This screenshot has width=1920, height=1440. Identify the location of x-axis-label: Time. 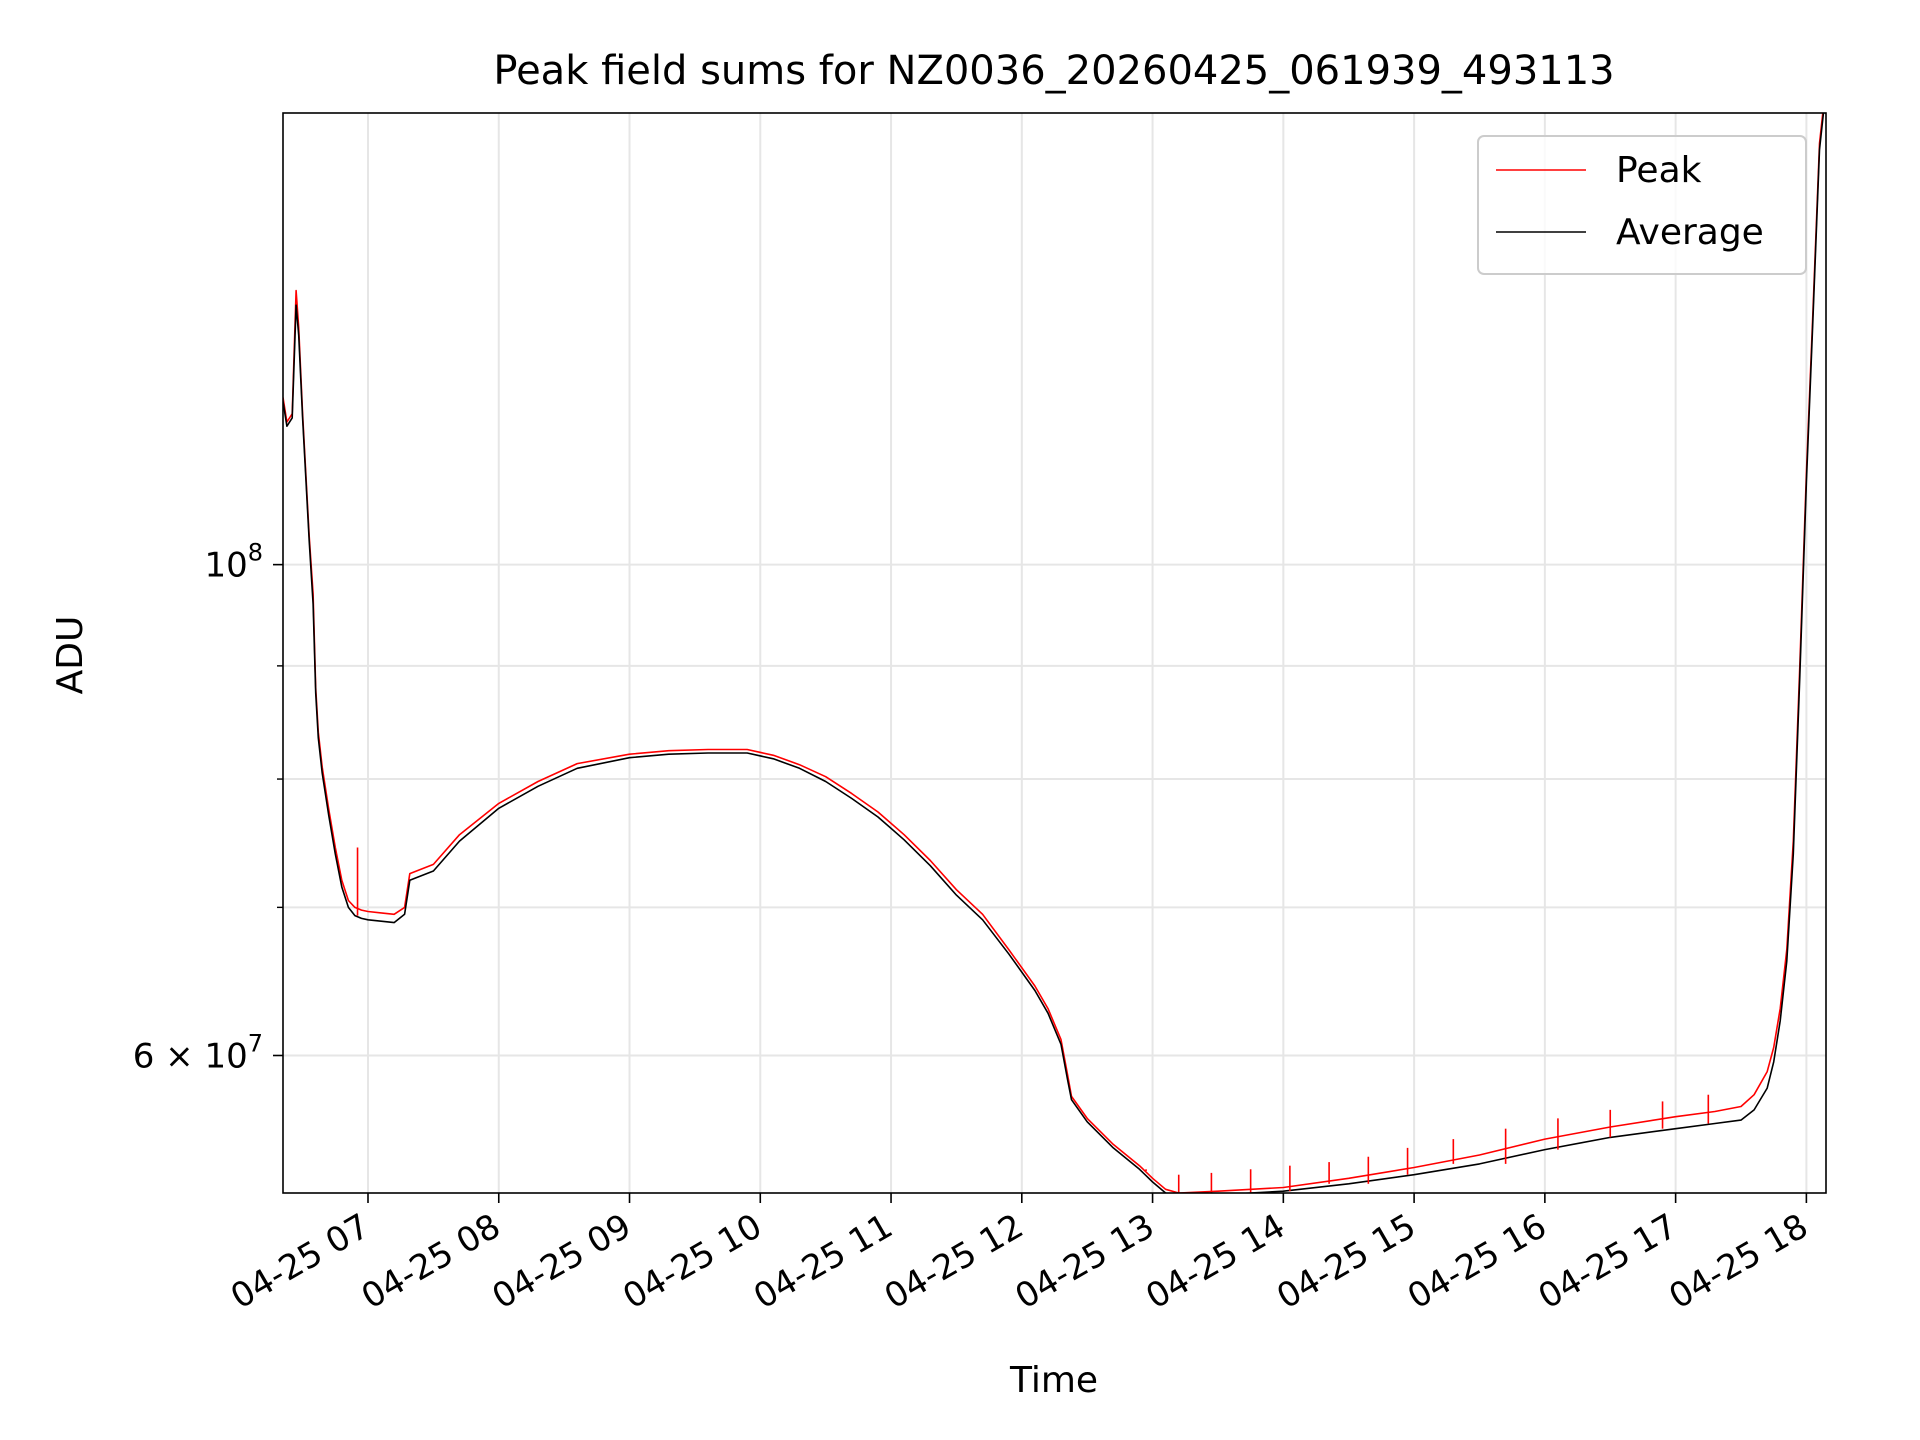
(1053, 1380).